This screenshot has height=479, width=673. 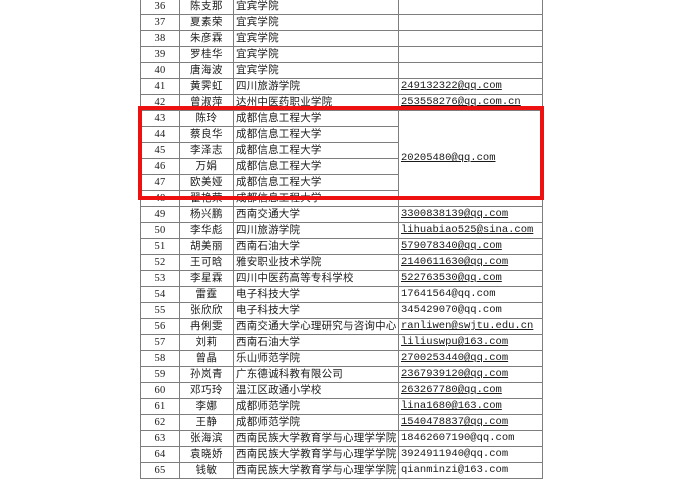 I want to click on email-address: 579078340@qq.com, so click(x=451, y=246).